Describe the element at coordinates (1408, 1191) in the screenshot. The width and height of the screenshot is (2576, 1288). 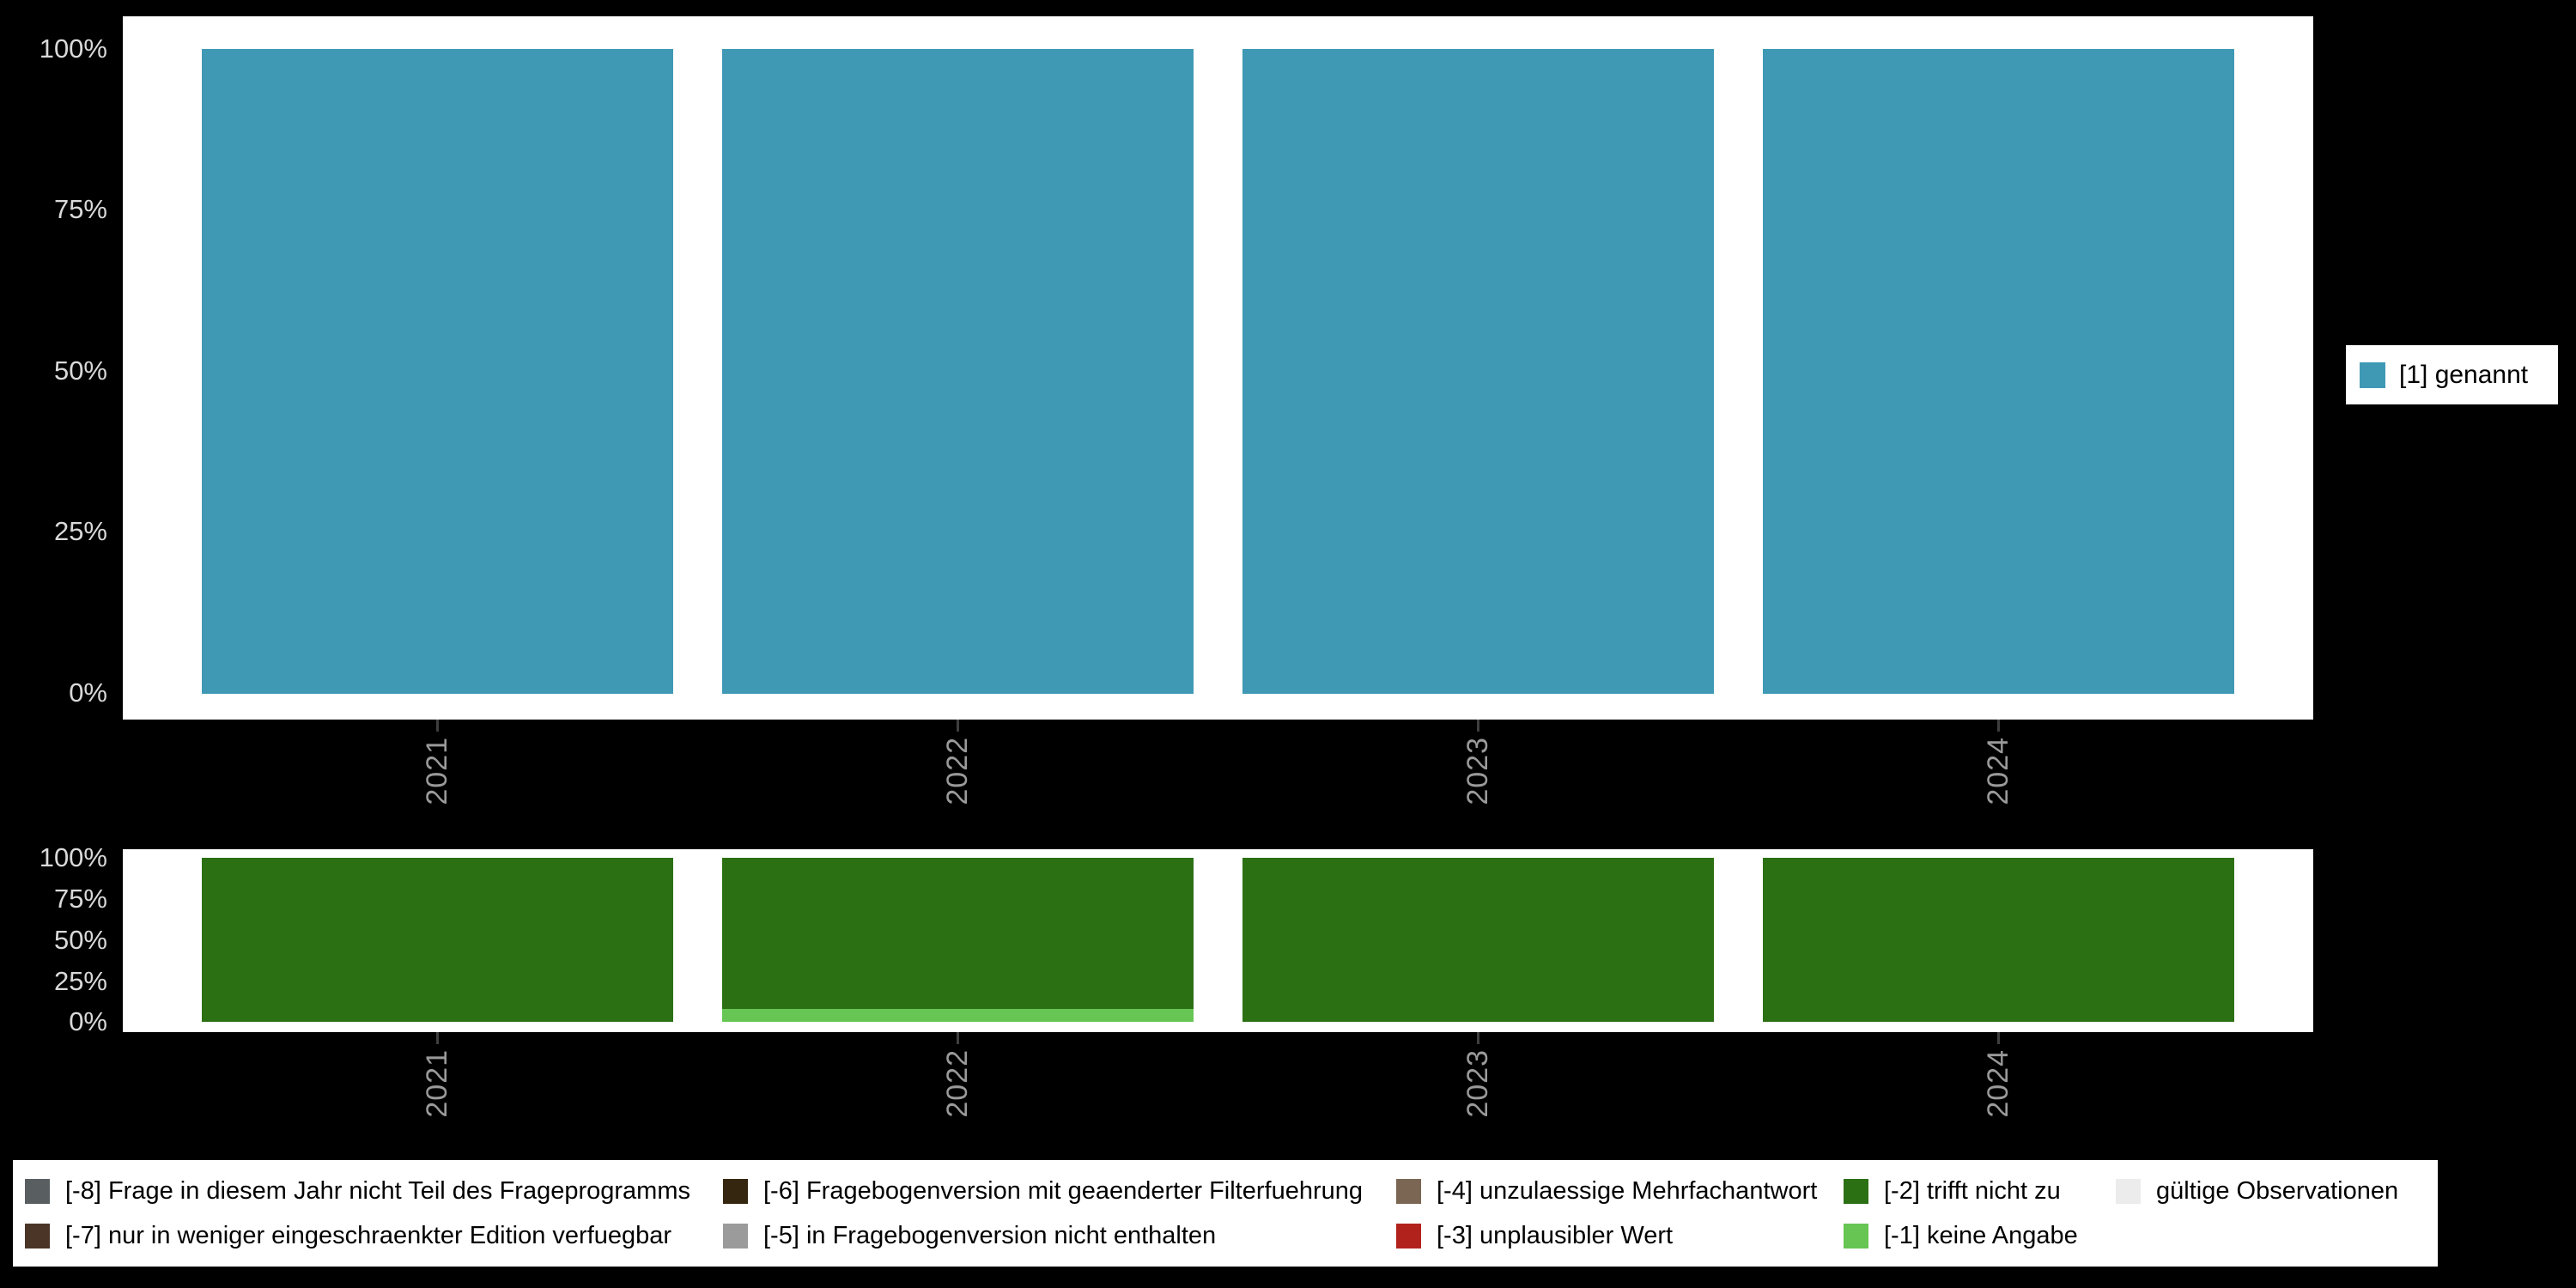
I see `legend-swatch-minus4` at that location.